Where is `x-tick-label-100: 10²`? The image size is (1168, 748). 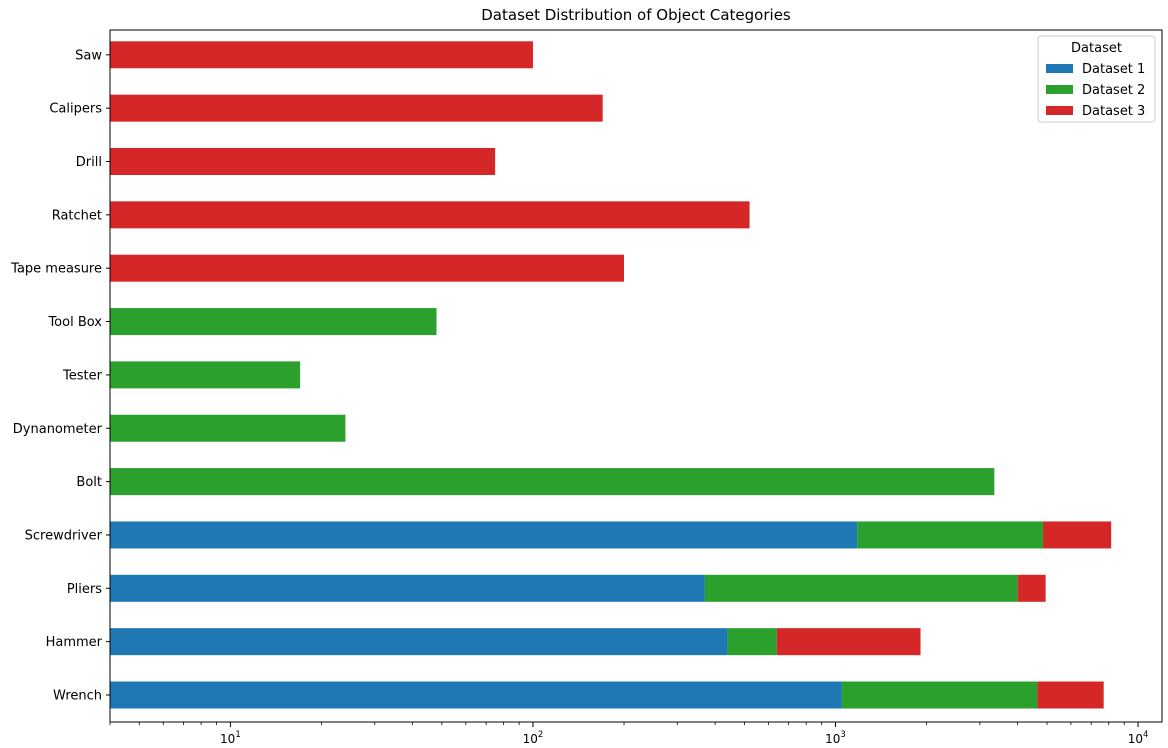 x-tick-label-100: 10² is located at coordinates (533, 738).